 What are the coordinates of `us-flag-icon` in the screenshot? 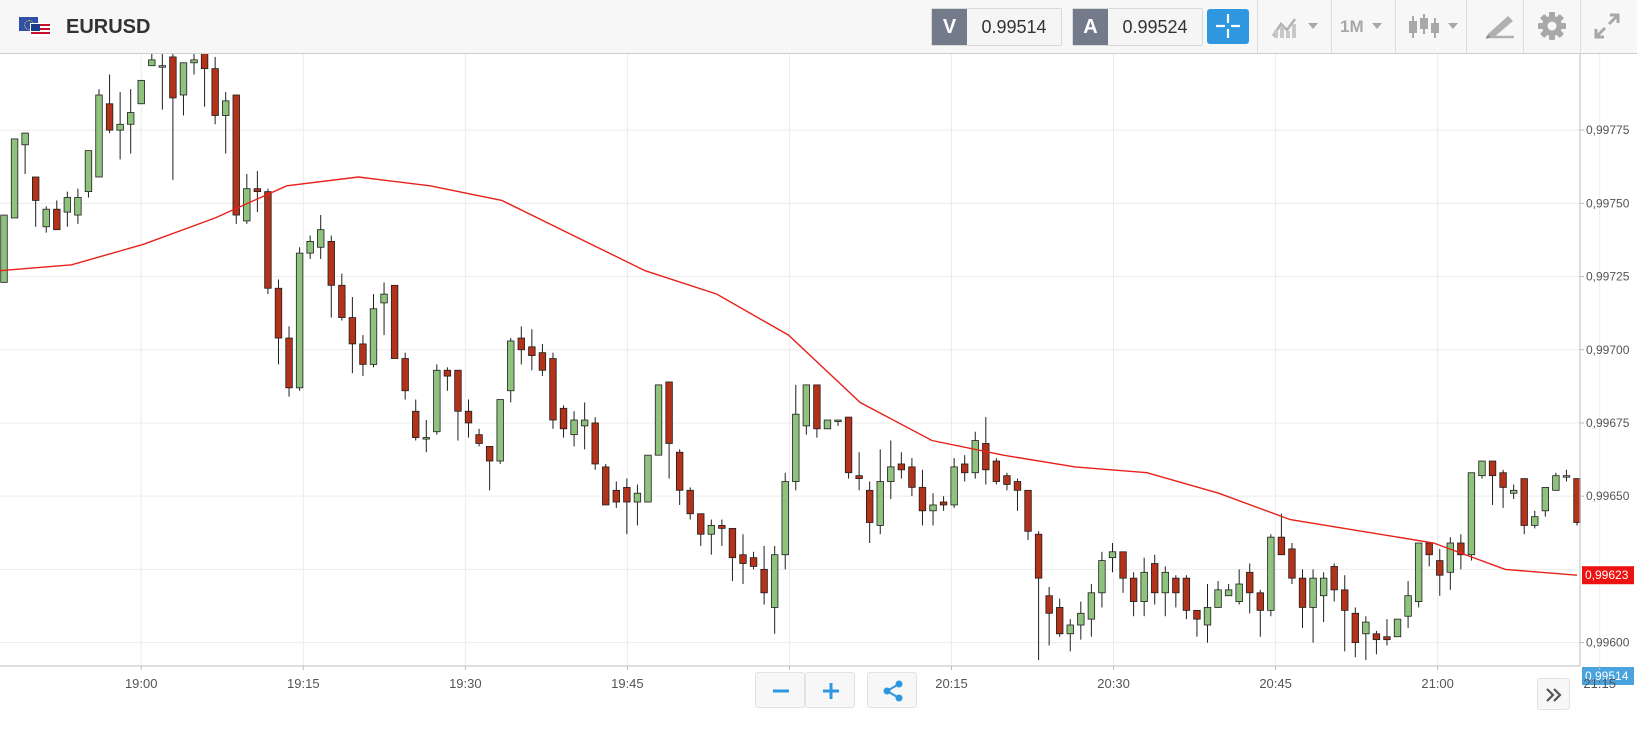 It's located at (40, 30).